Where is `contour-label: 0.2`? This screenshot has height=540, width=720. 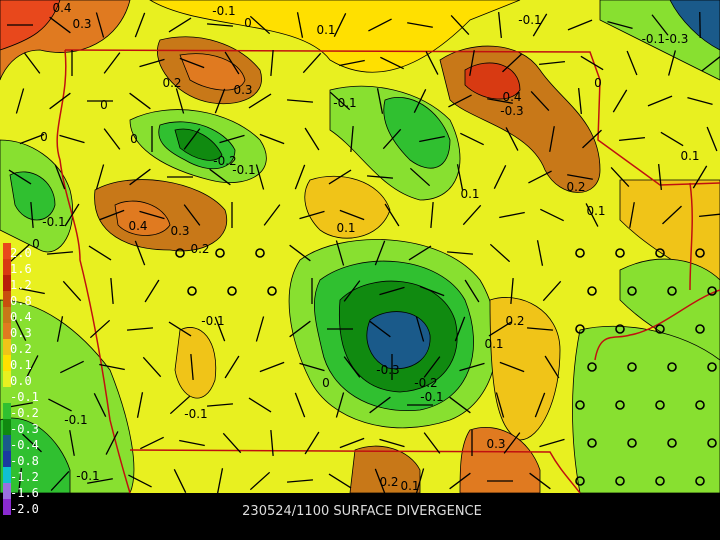
contour-label: 0.2 is located at coordinates (514, 321).